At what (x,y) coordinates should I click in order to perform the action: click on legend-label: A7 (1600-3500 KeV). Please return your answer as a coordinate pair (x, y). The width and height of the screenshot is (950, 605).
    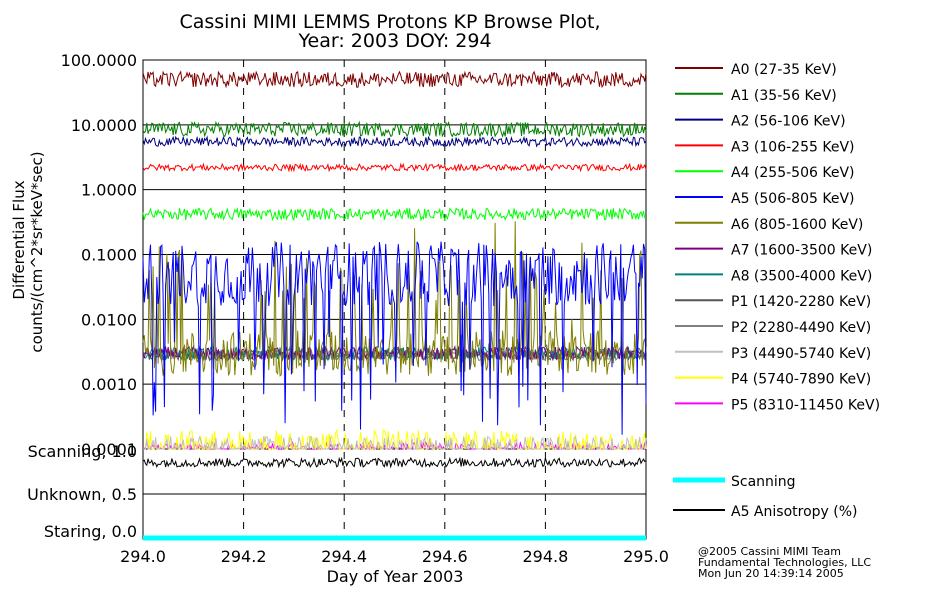
    Looking at the image, I should click on (801, 251).